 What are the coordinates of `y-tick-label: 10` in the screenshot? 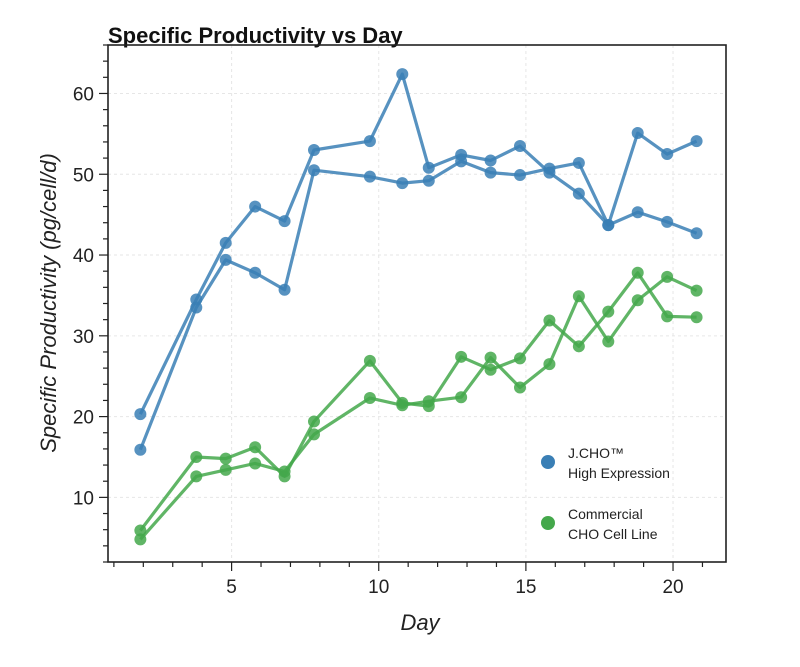 It's located at (83, 498).